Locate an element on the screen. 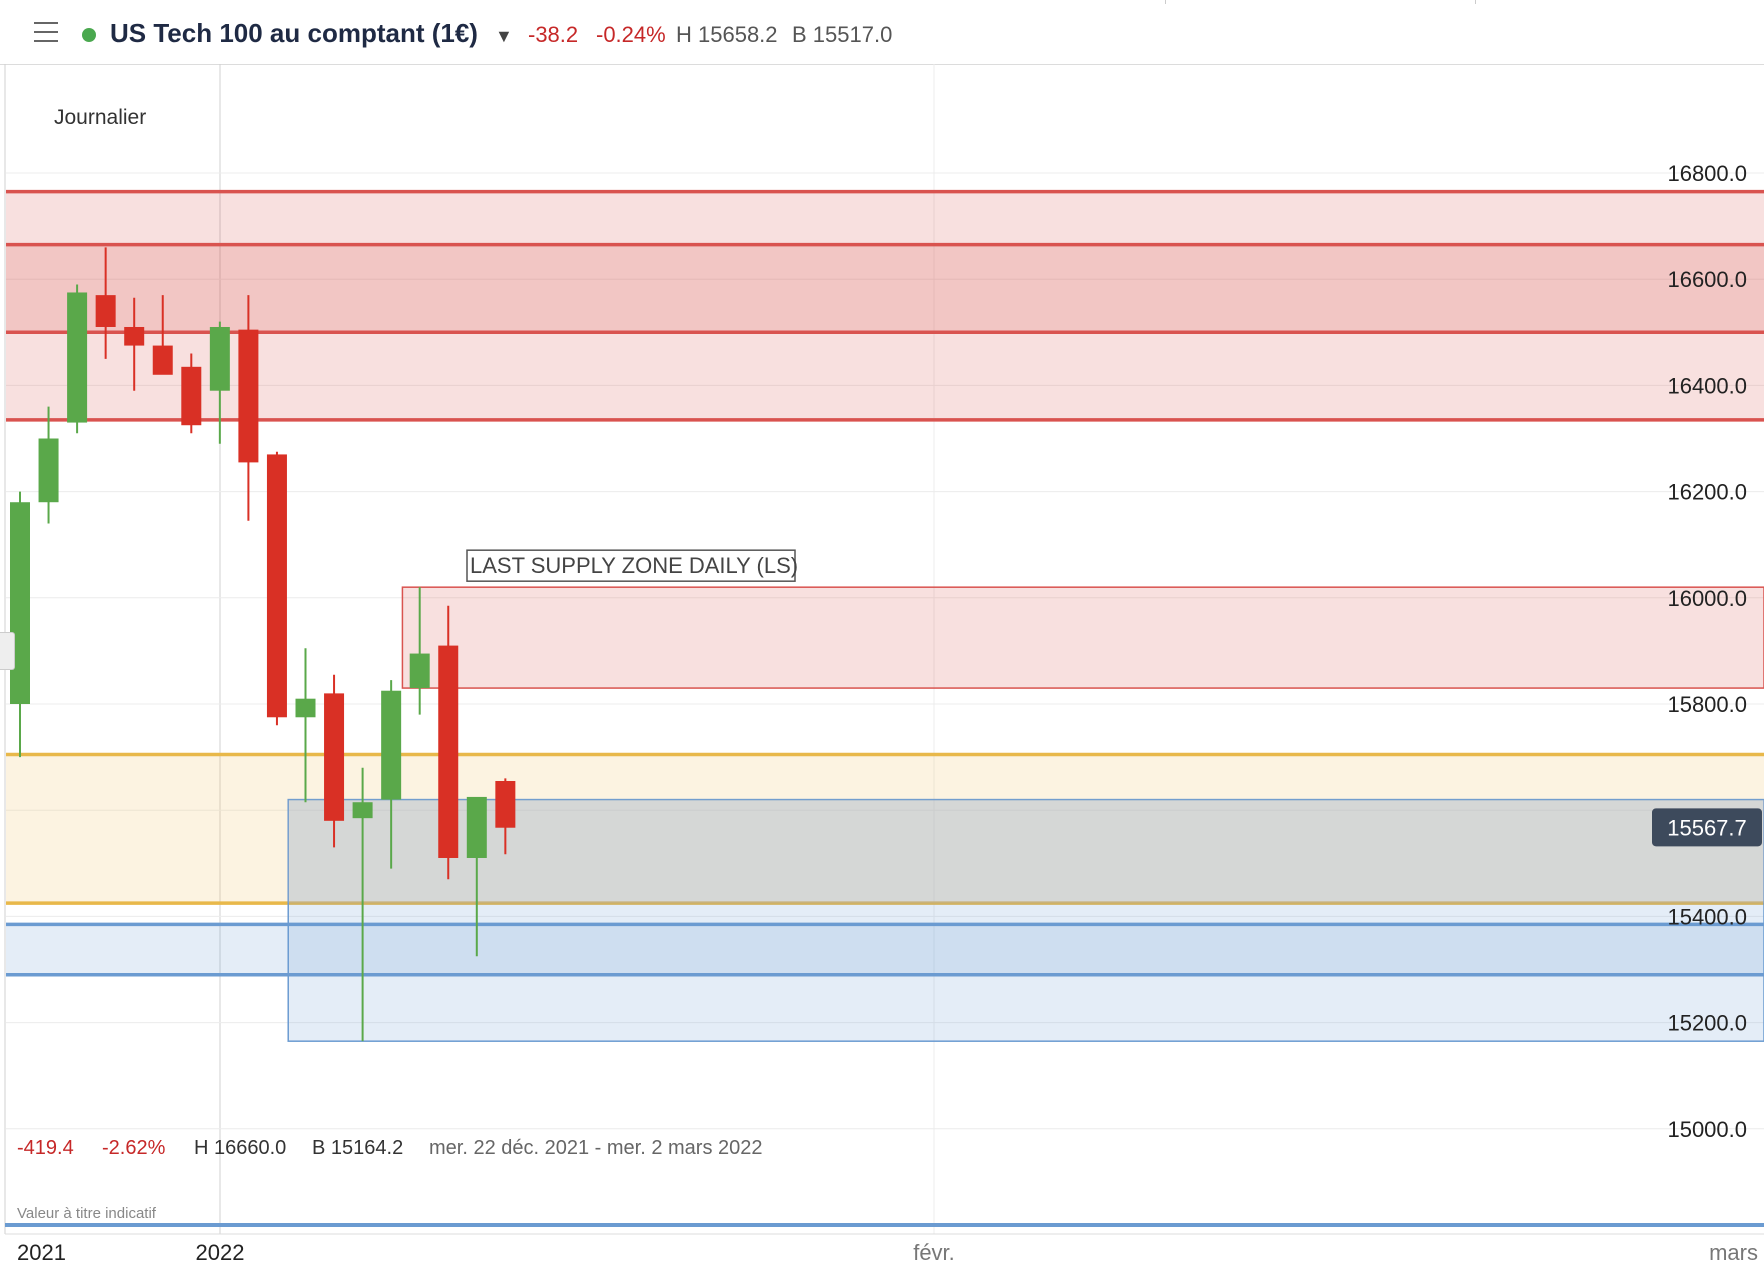  header-low: B 15517.0 is located at coordinates (842, 34).